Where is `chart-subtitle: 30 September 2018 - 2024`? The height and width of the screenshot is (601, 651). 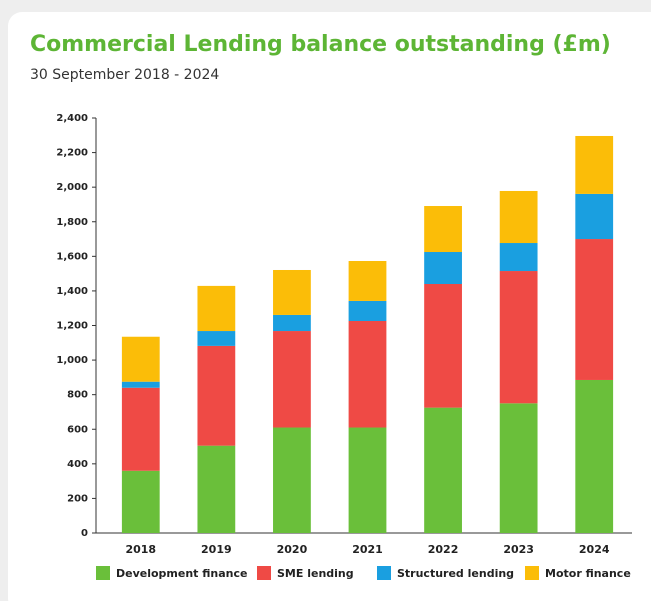 chart-subtitle: 30 September 2018 - 2024 is located at coordinates (124, 75).